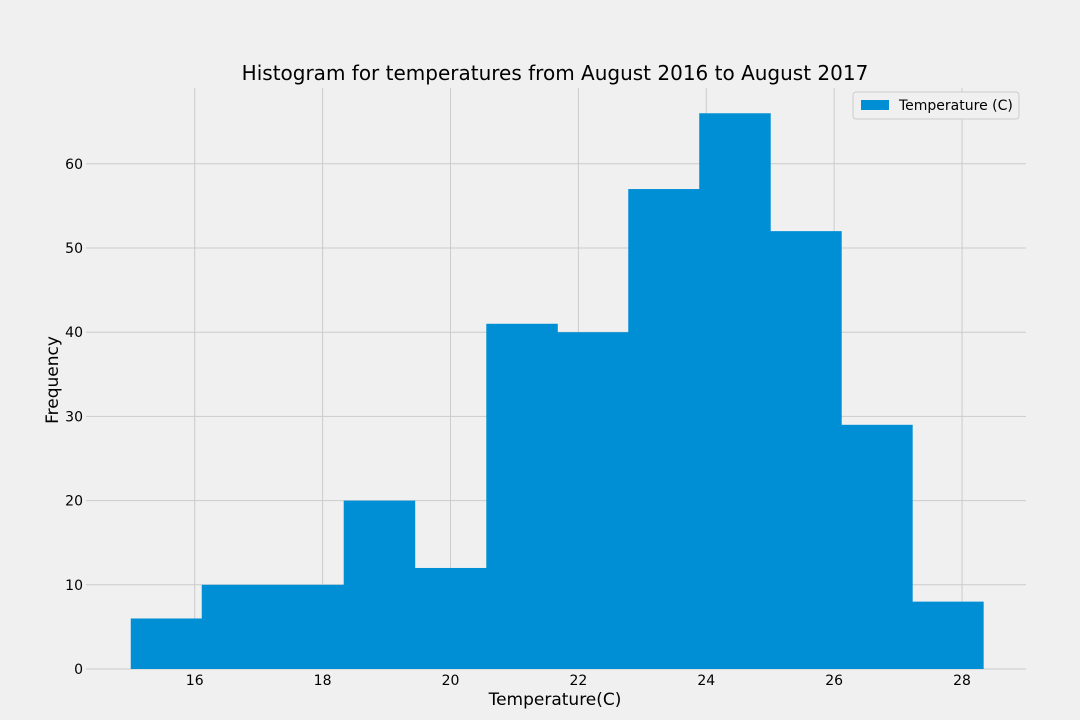 The height and width of the screenshot is (720, 1080). I want to click on x-tick-label: 16, so click(195, 681).